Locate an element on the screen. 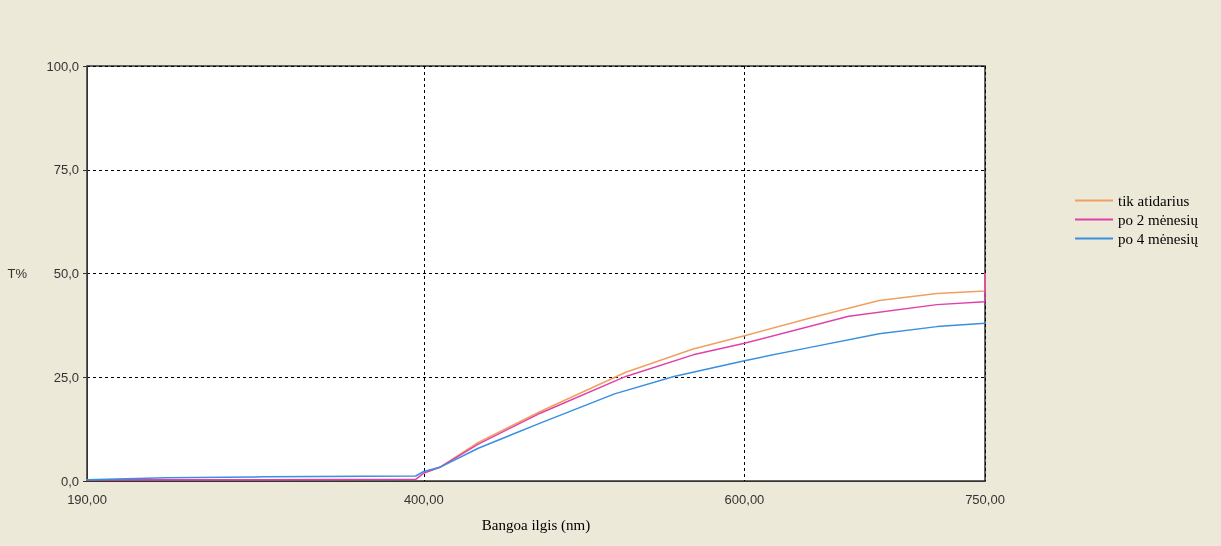 The width and height of the screenshot is (1221, 546). y-tick-label: 75,0 is located at coordinates (66, 170).